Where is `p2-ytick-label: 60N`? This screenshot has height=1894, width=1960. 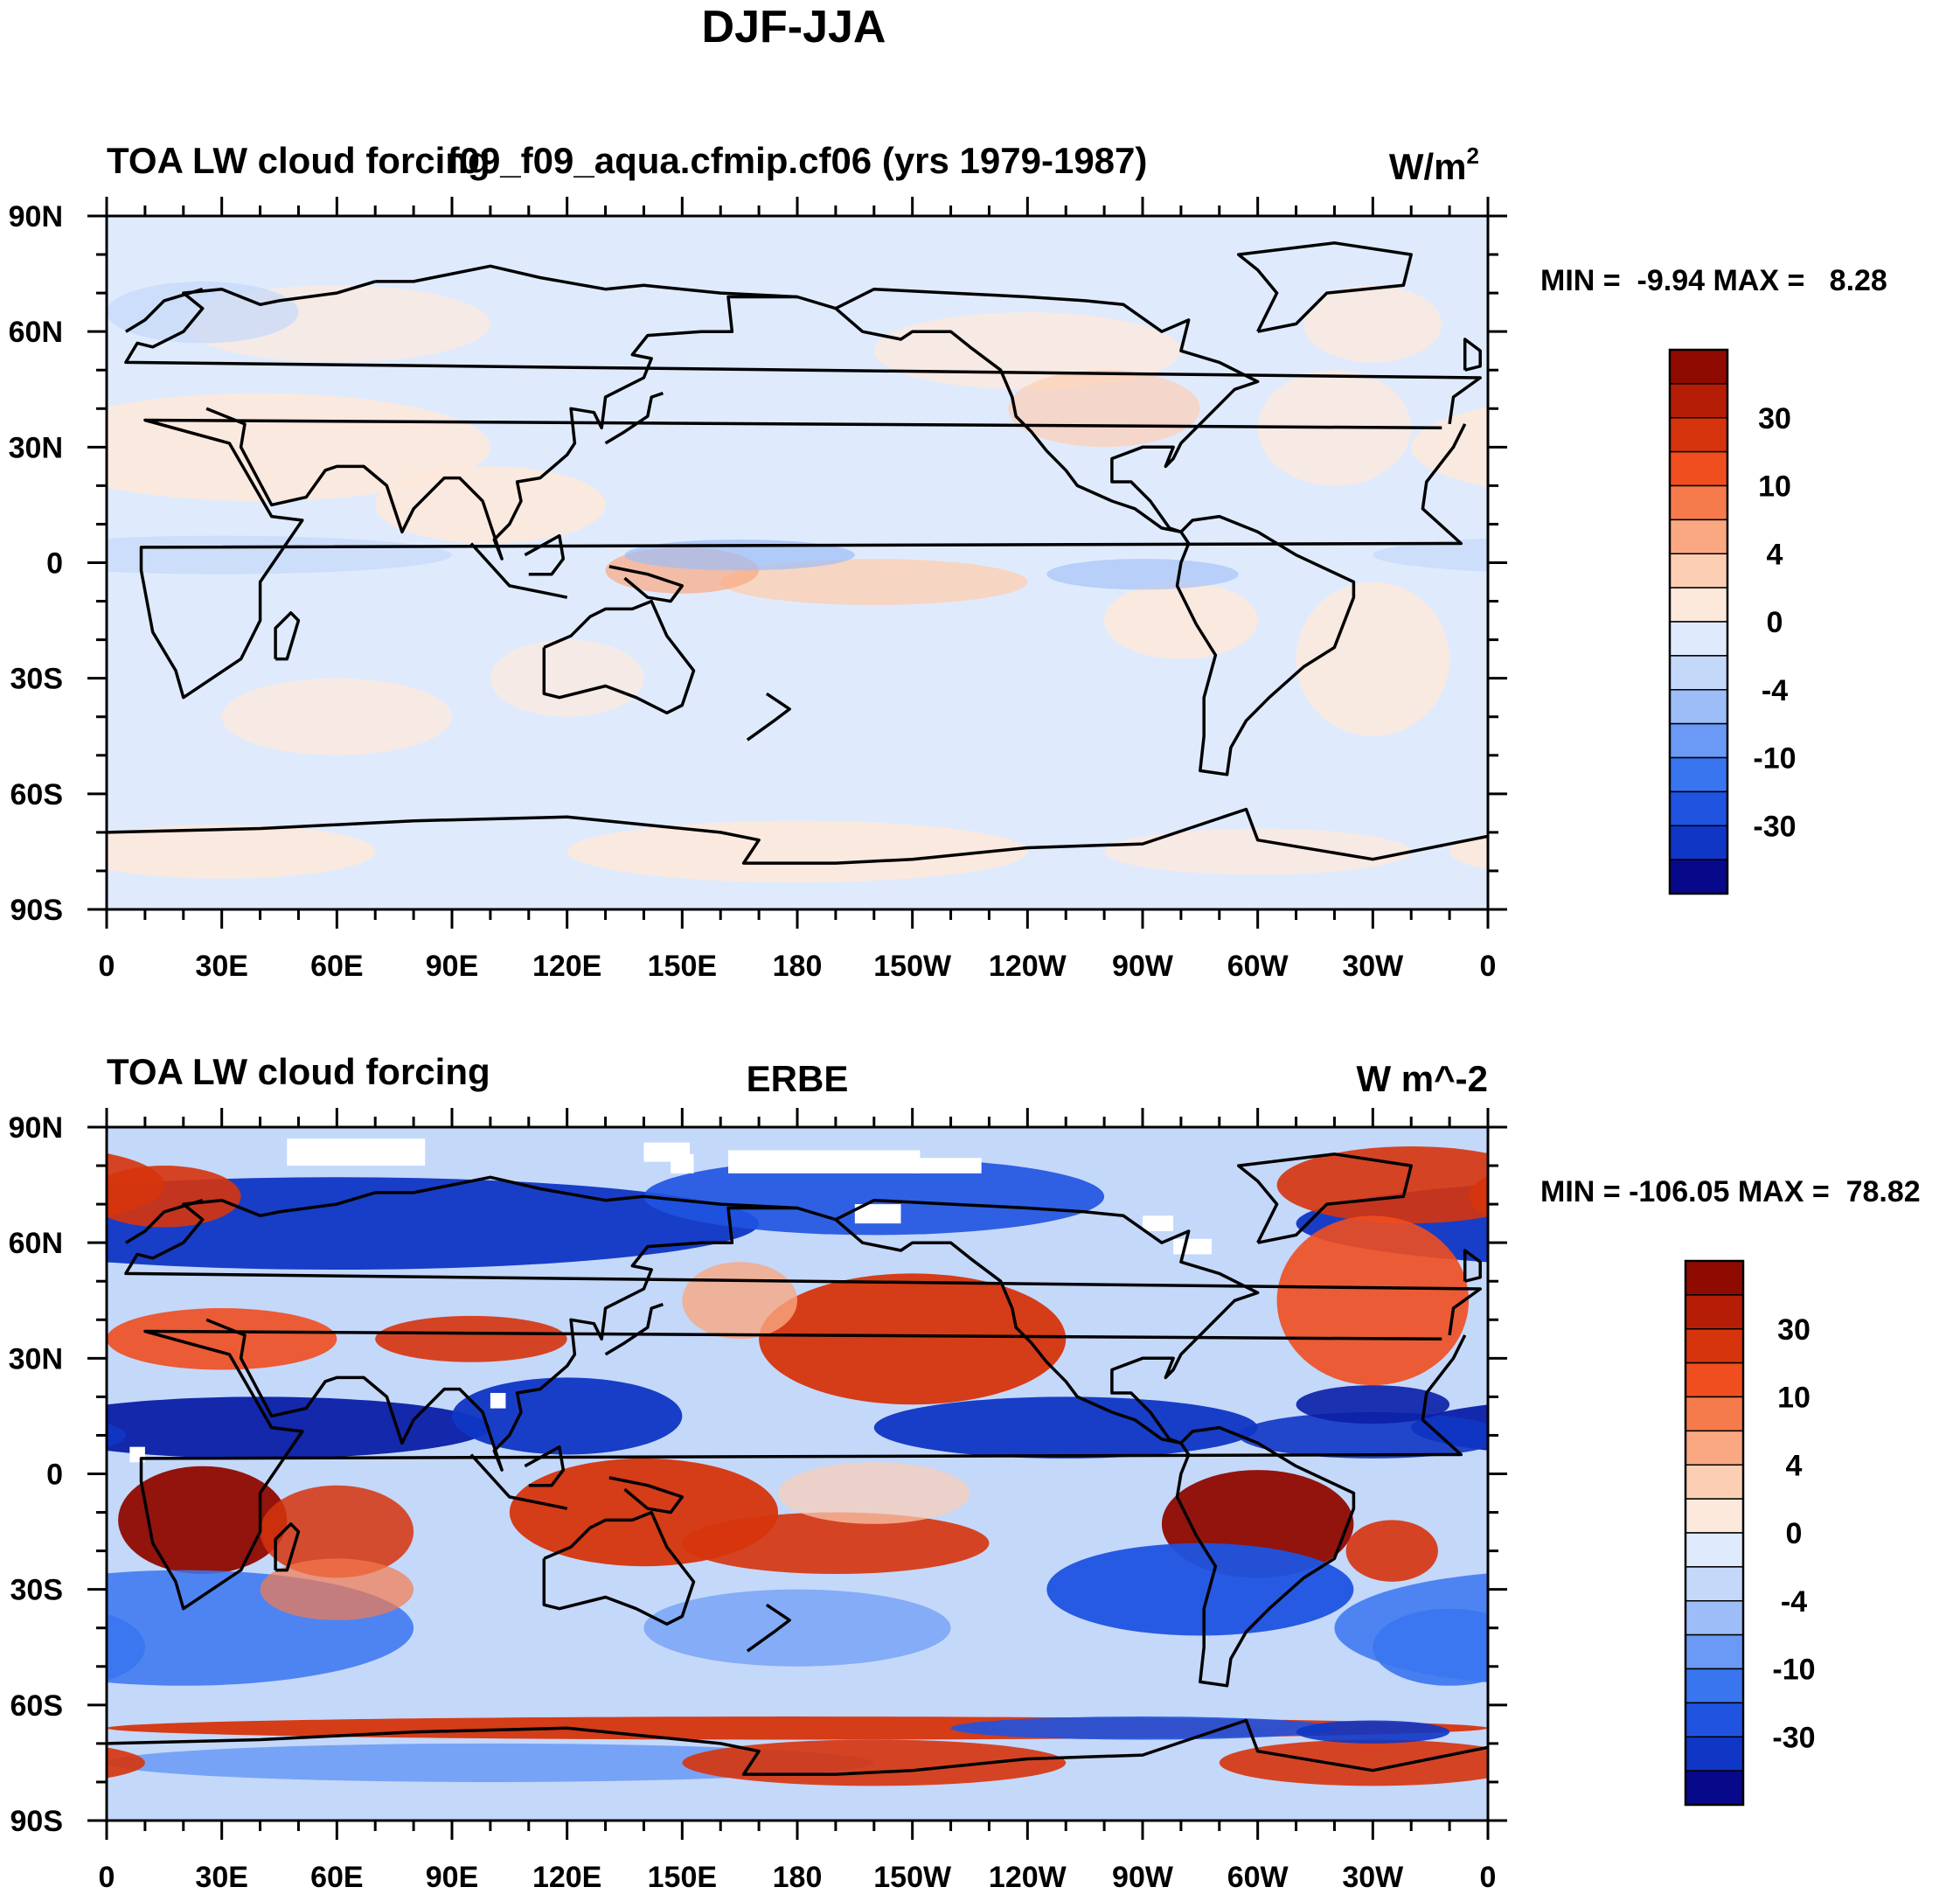
p2-ytick-label: 60N is located at coordinates (36, 1243).